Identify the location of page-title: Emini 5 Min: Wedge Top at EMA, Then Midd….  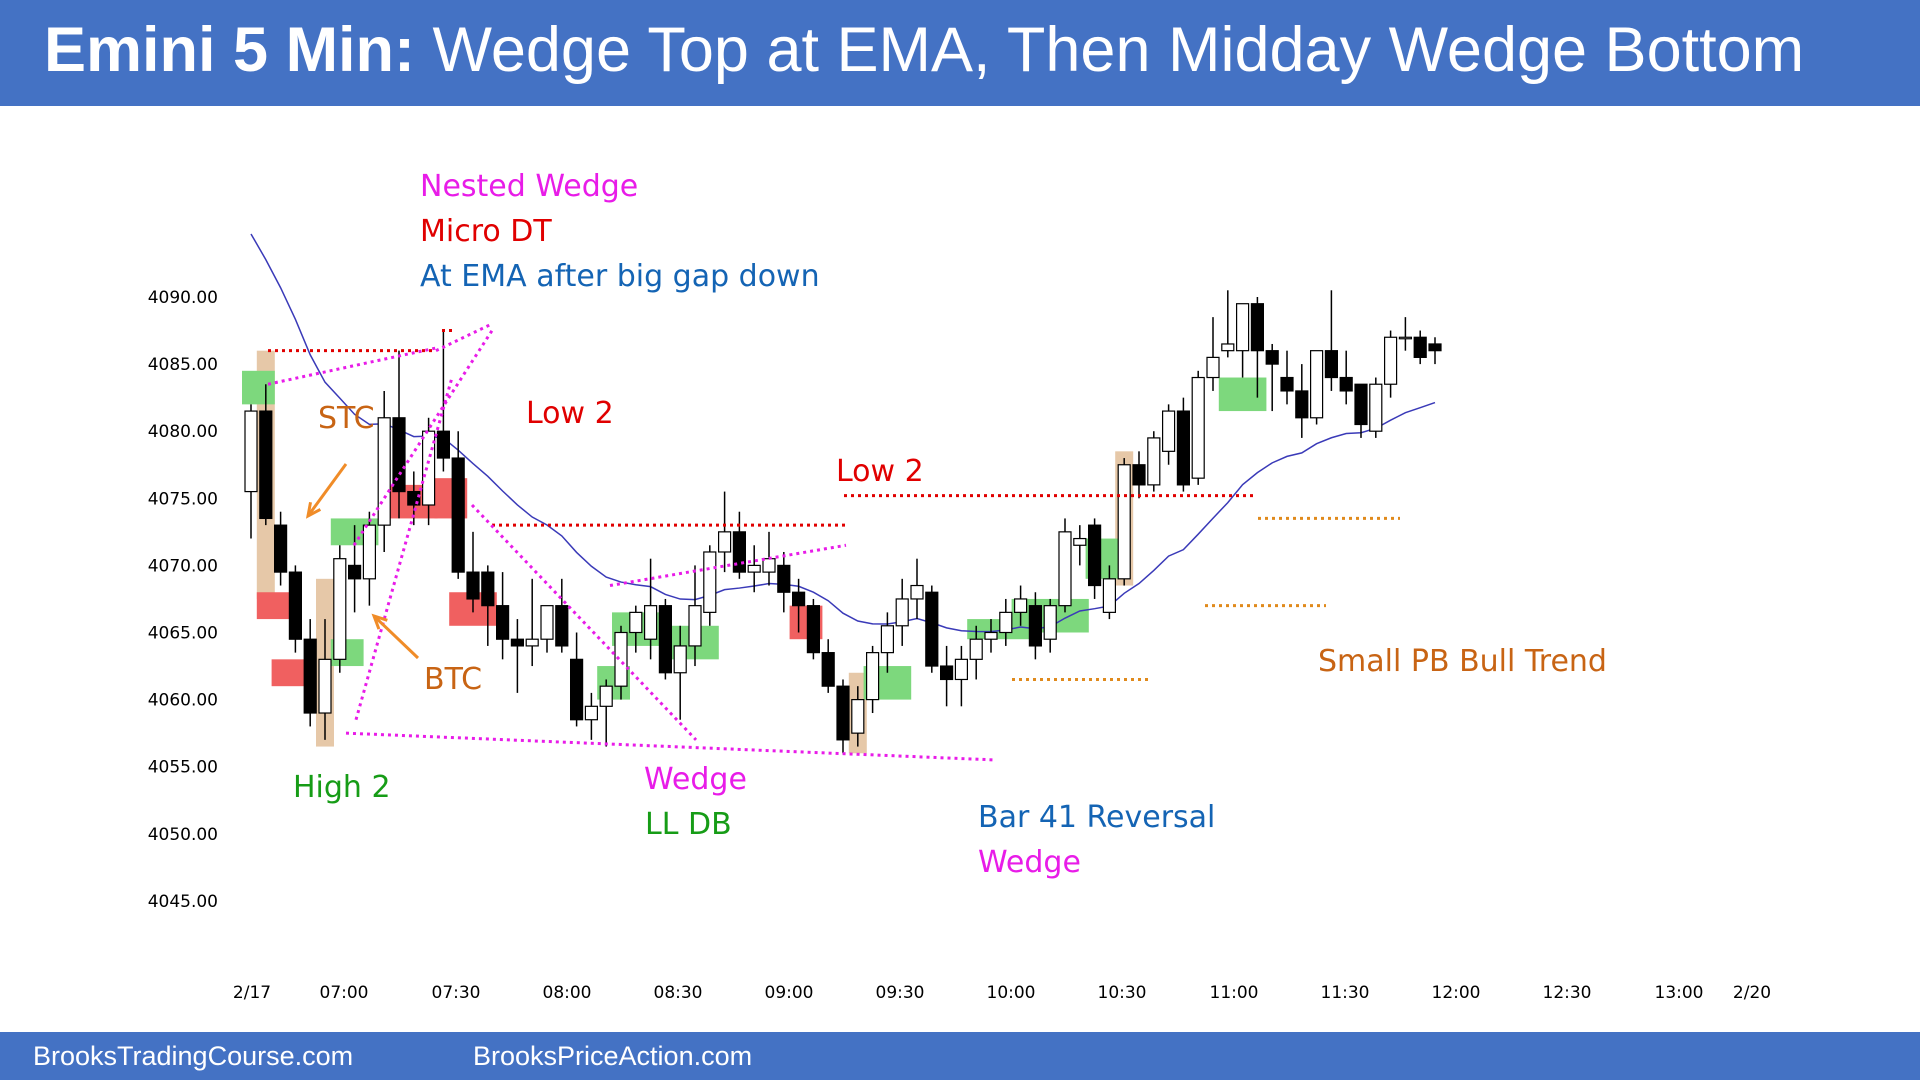
(924, 50).